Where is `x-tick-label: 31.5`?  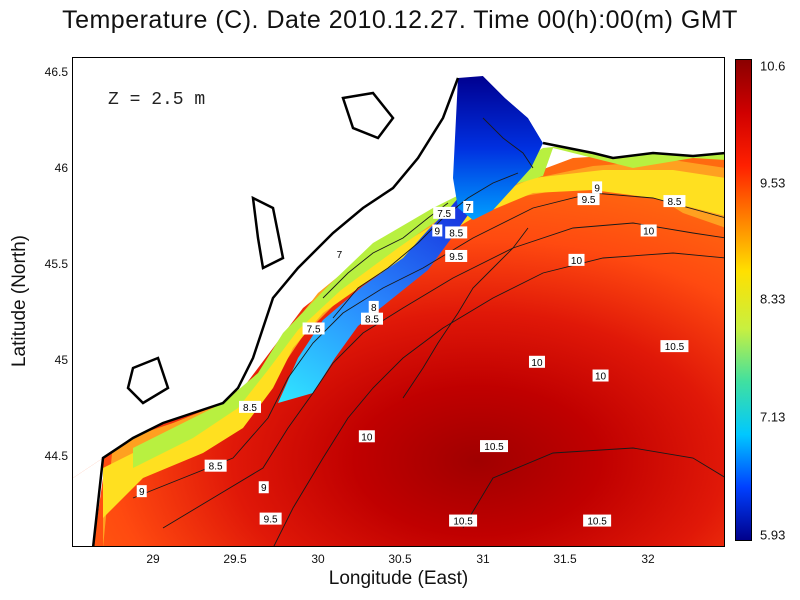 x-tick-label: 31.5 is located at coordinates (565, 559).